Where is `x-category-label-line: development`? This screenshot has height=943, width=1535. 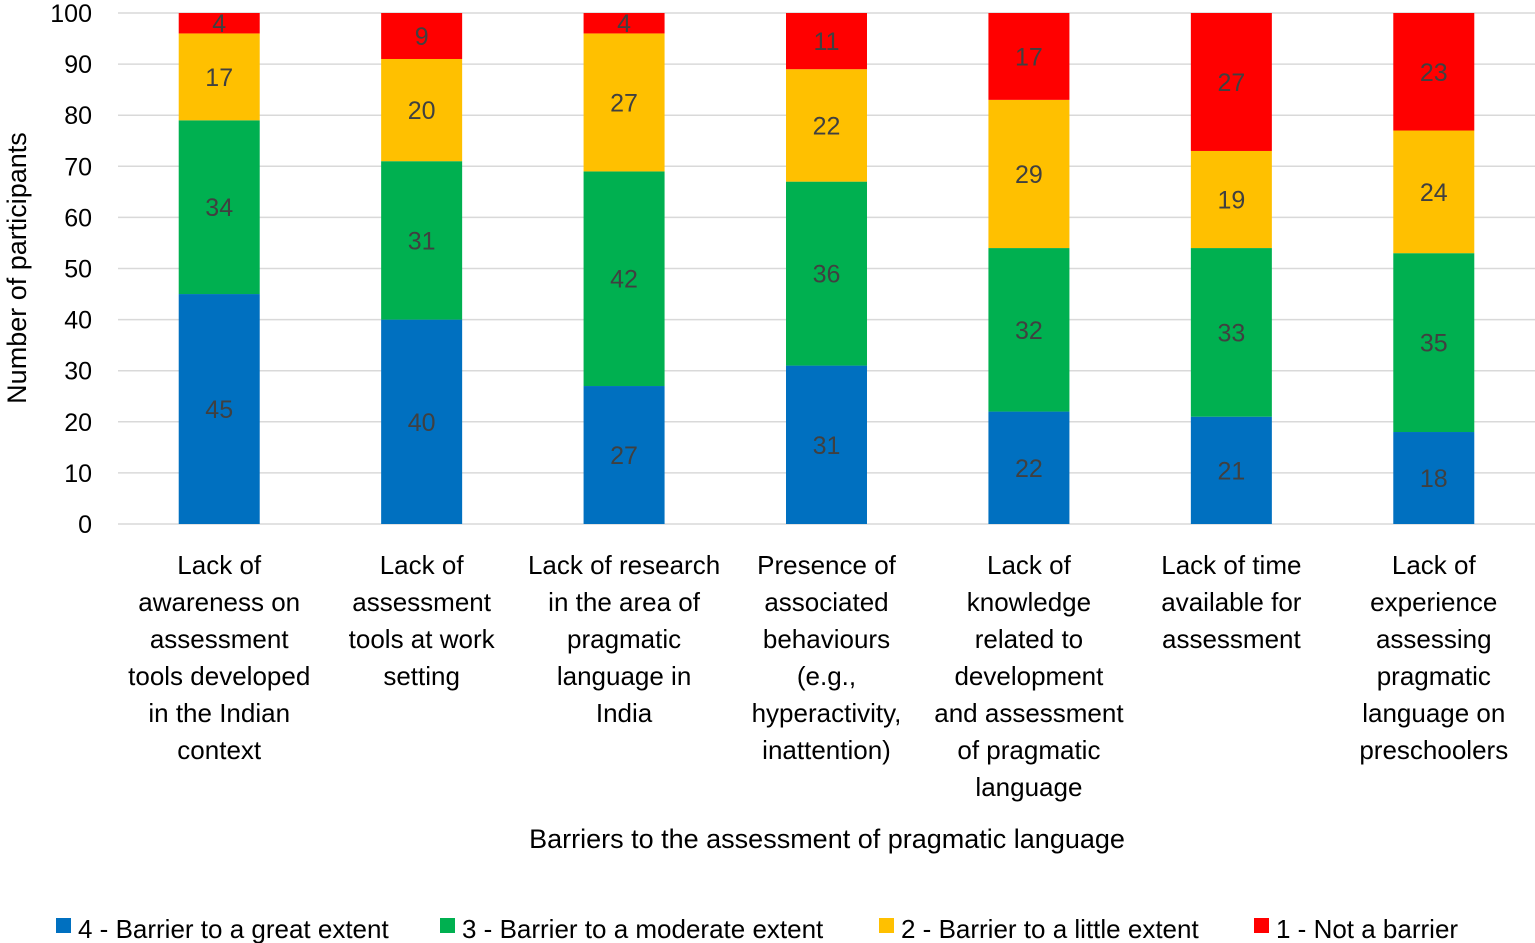
x-category-label-line: development is located at coordinates (1029, 676).